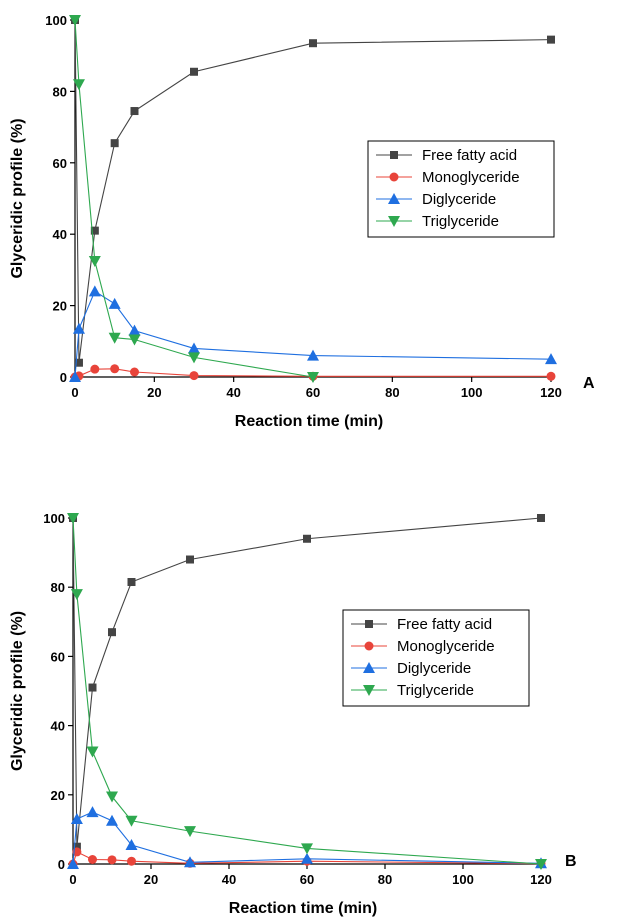 This screenshot has width=626, height=917. I want to click on chart-b-panel-label: B, so click(571, 861).